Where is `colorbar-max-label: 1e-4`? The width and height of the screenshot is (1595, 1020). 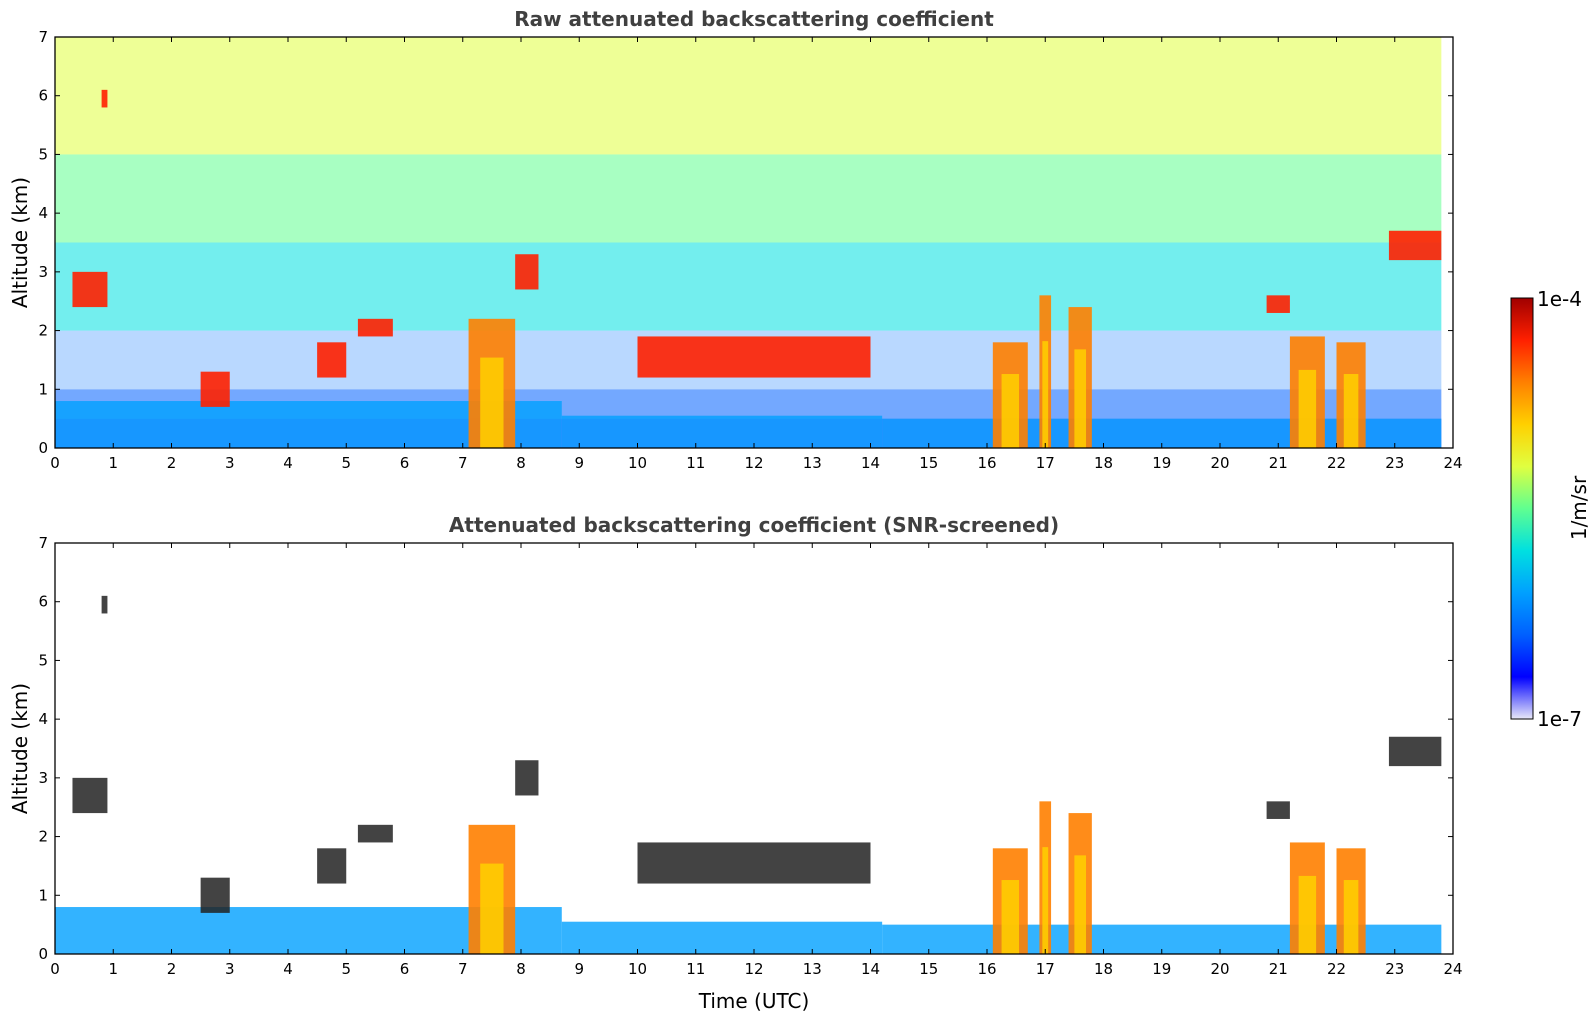 colorbar-max-label: 1e-4 is located at coordinates (1559, 299).